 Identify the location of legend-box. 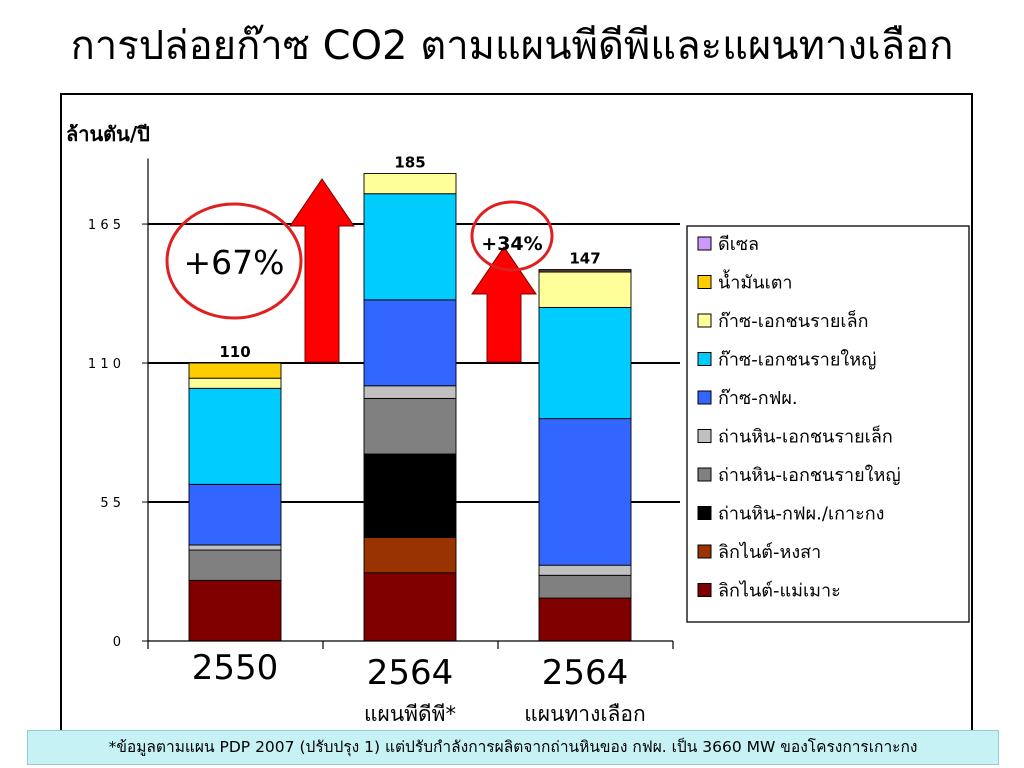
(828, 424).